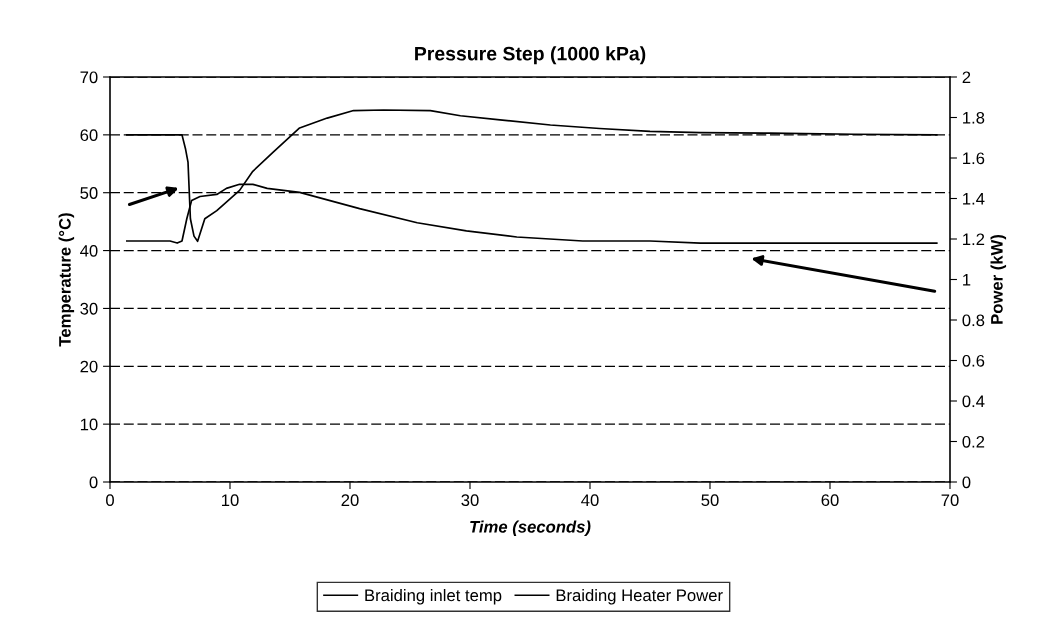 The image size is (1047, 642). Describe the element at coordinates (110, 500) in the screenshot. I see `x-tick-label: 0` at that location.